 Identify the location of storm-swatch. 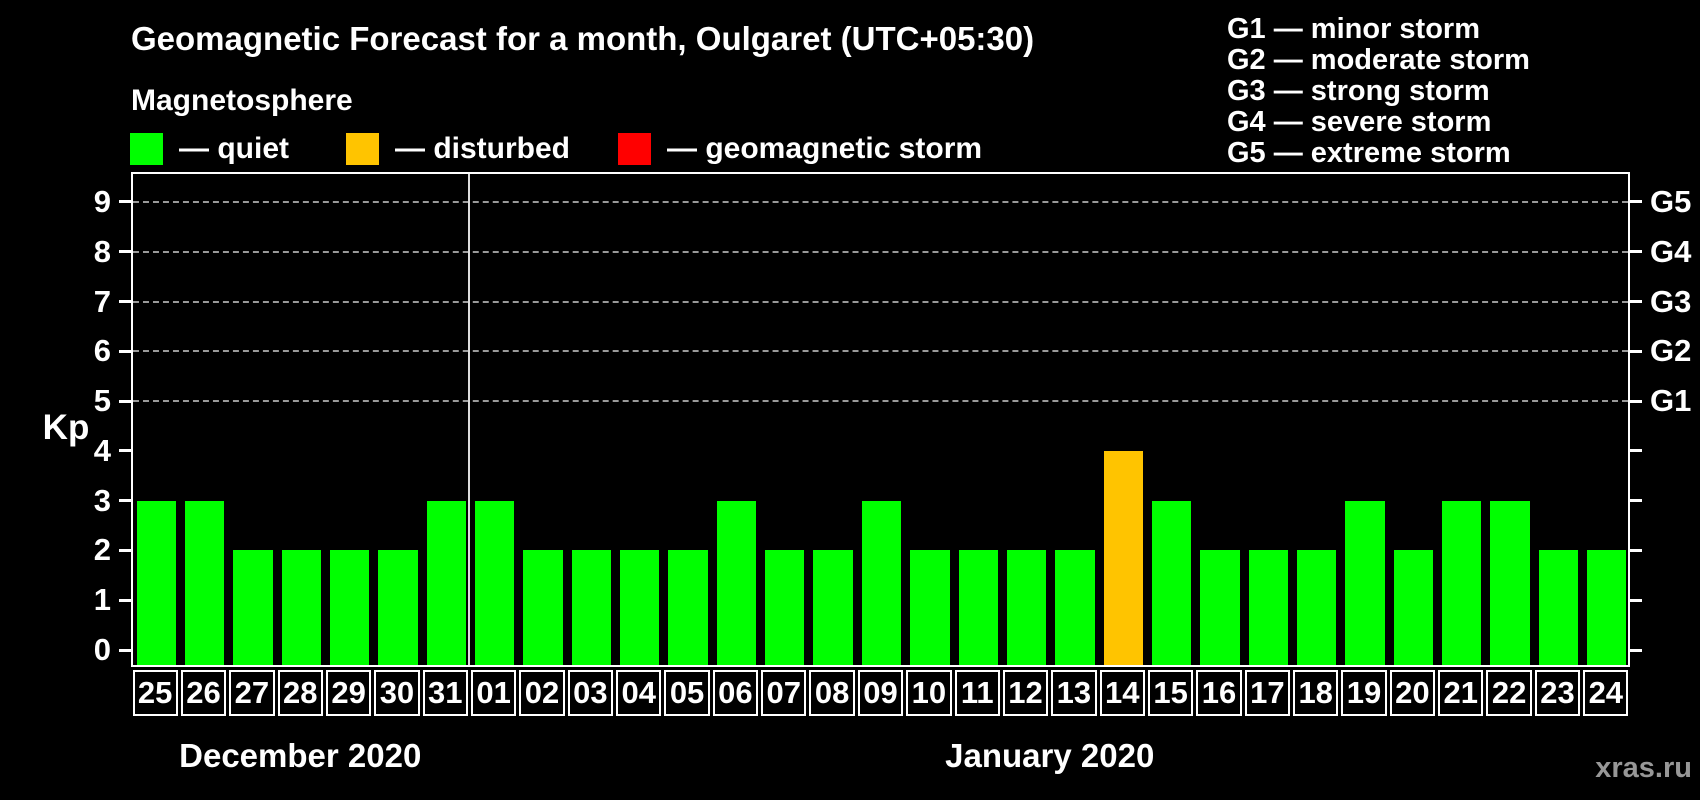
(634, 149).